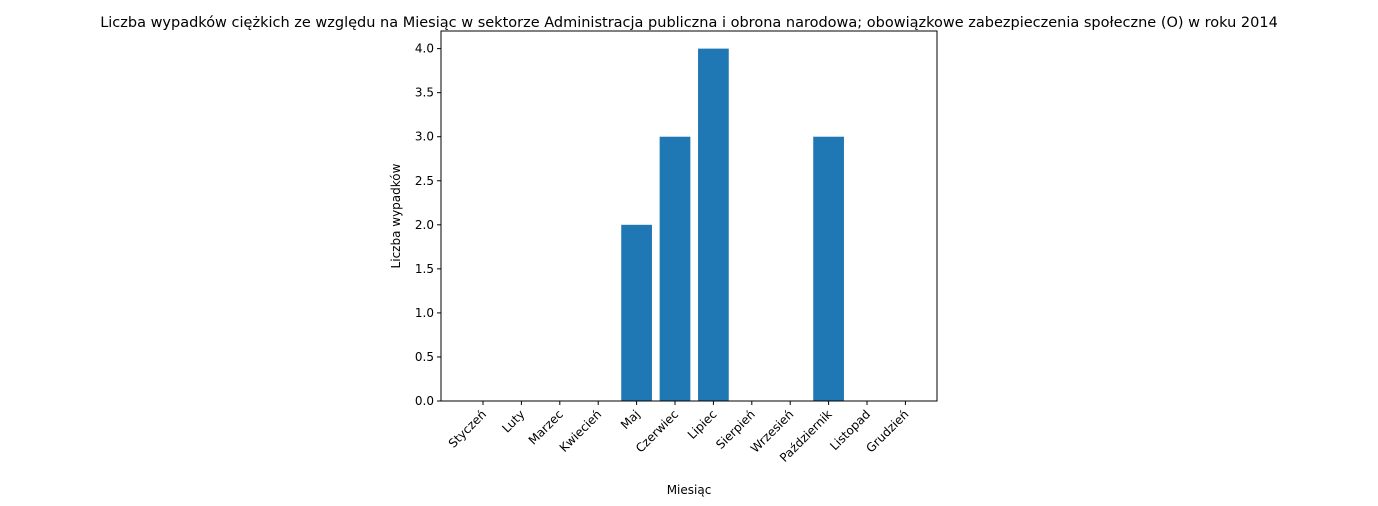 The width and height of the screenshot is (1378, 506). Describe the element at coordinates (424, 269) in the screenshot. I see `y-tick-label: 1.5` at that location.